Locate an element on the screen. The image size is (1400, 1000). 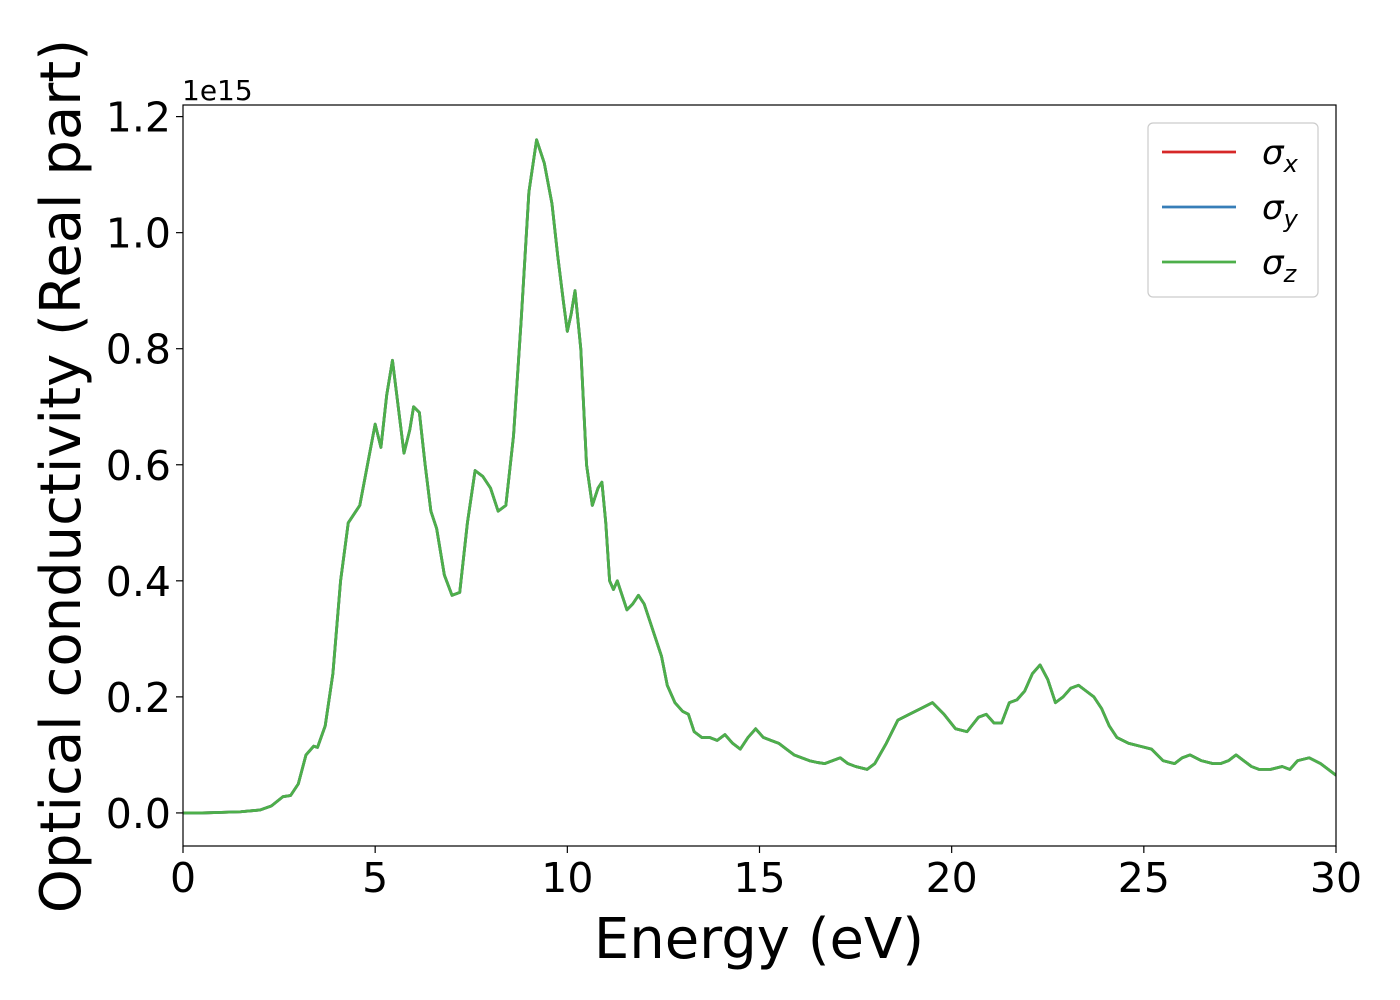
y-tick-label: 1.2 is located at coordinates (138, 118).